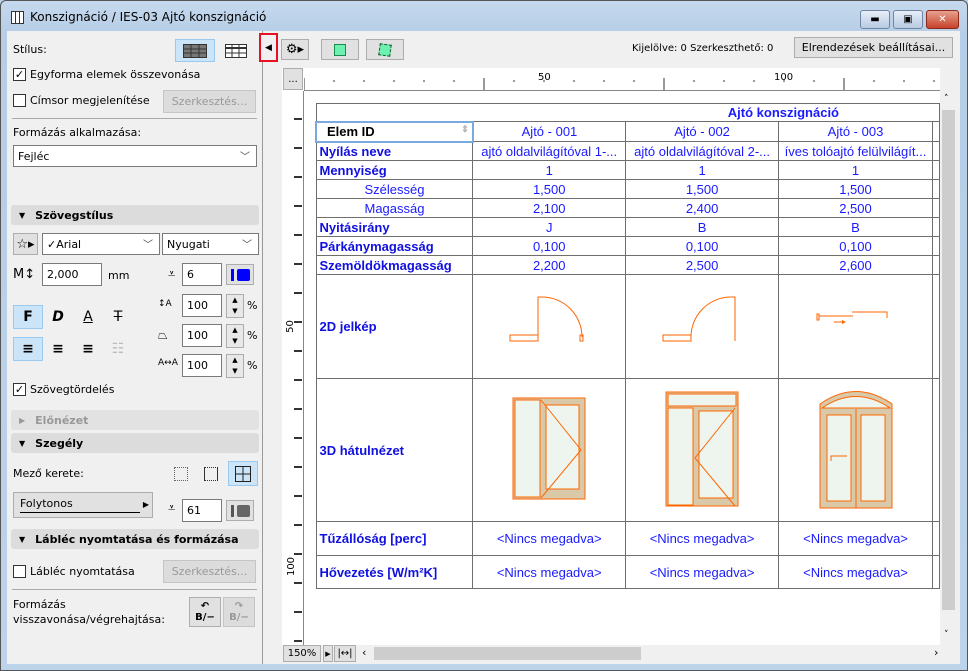 The height and width of the screenshot is (671, 968). What do you see at coordinates (240, 510) in the screenshot?
I see `border-color-button` at bounding box center [240, 510].